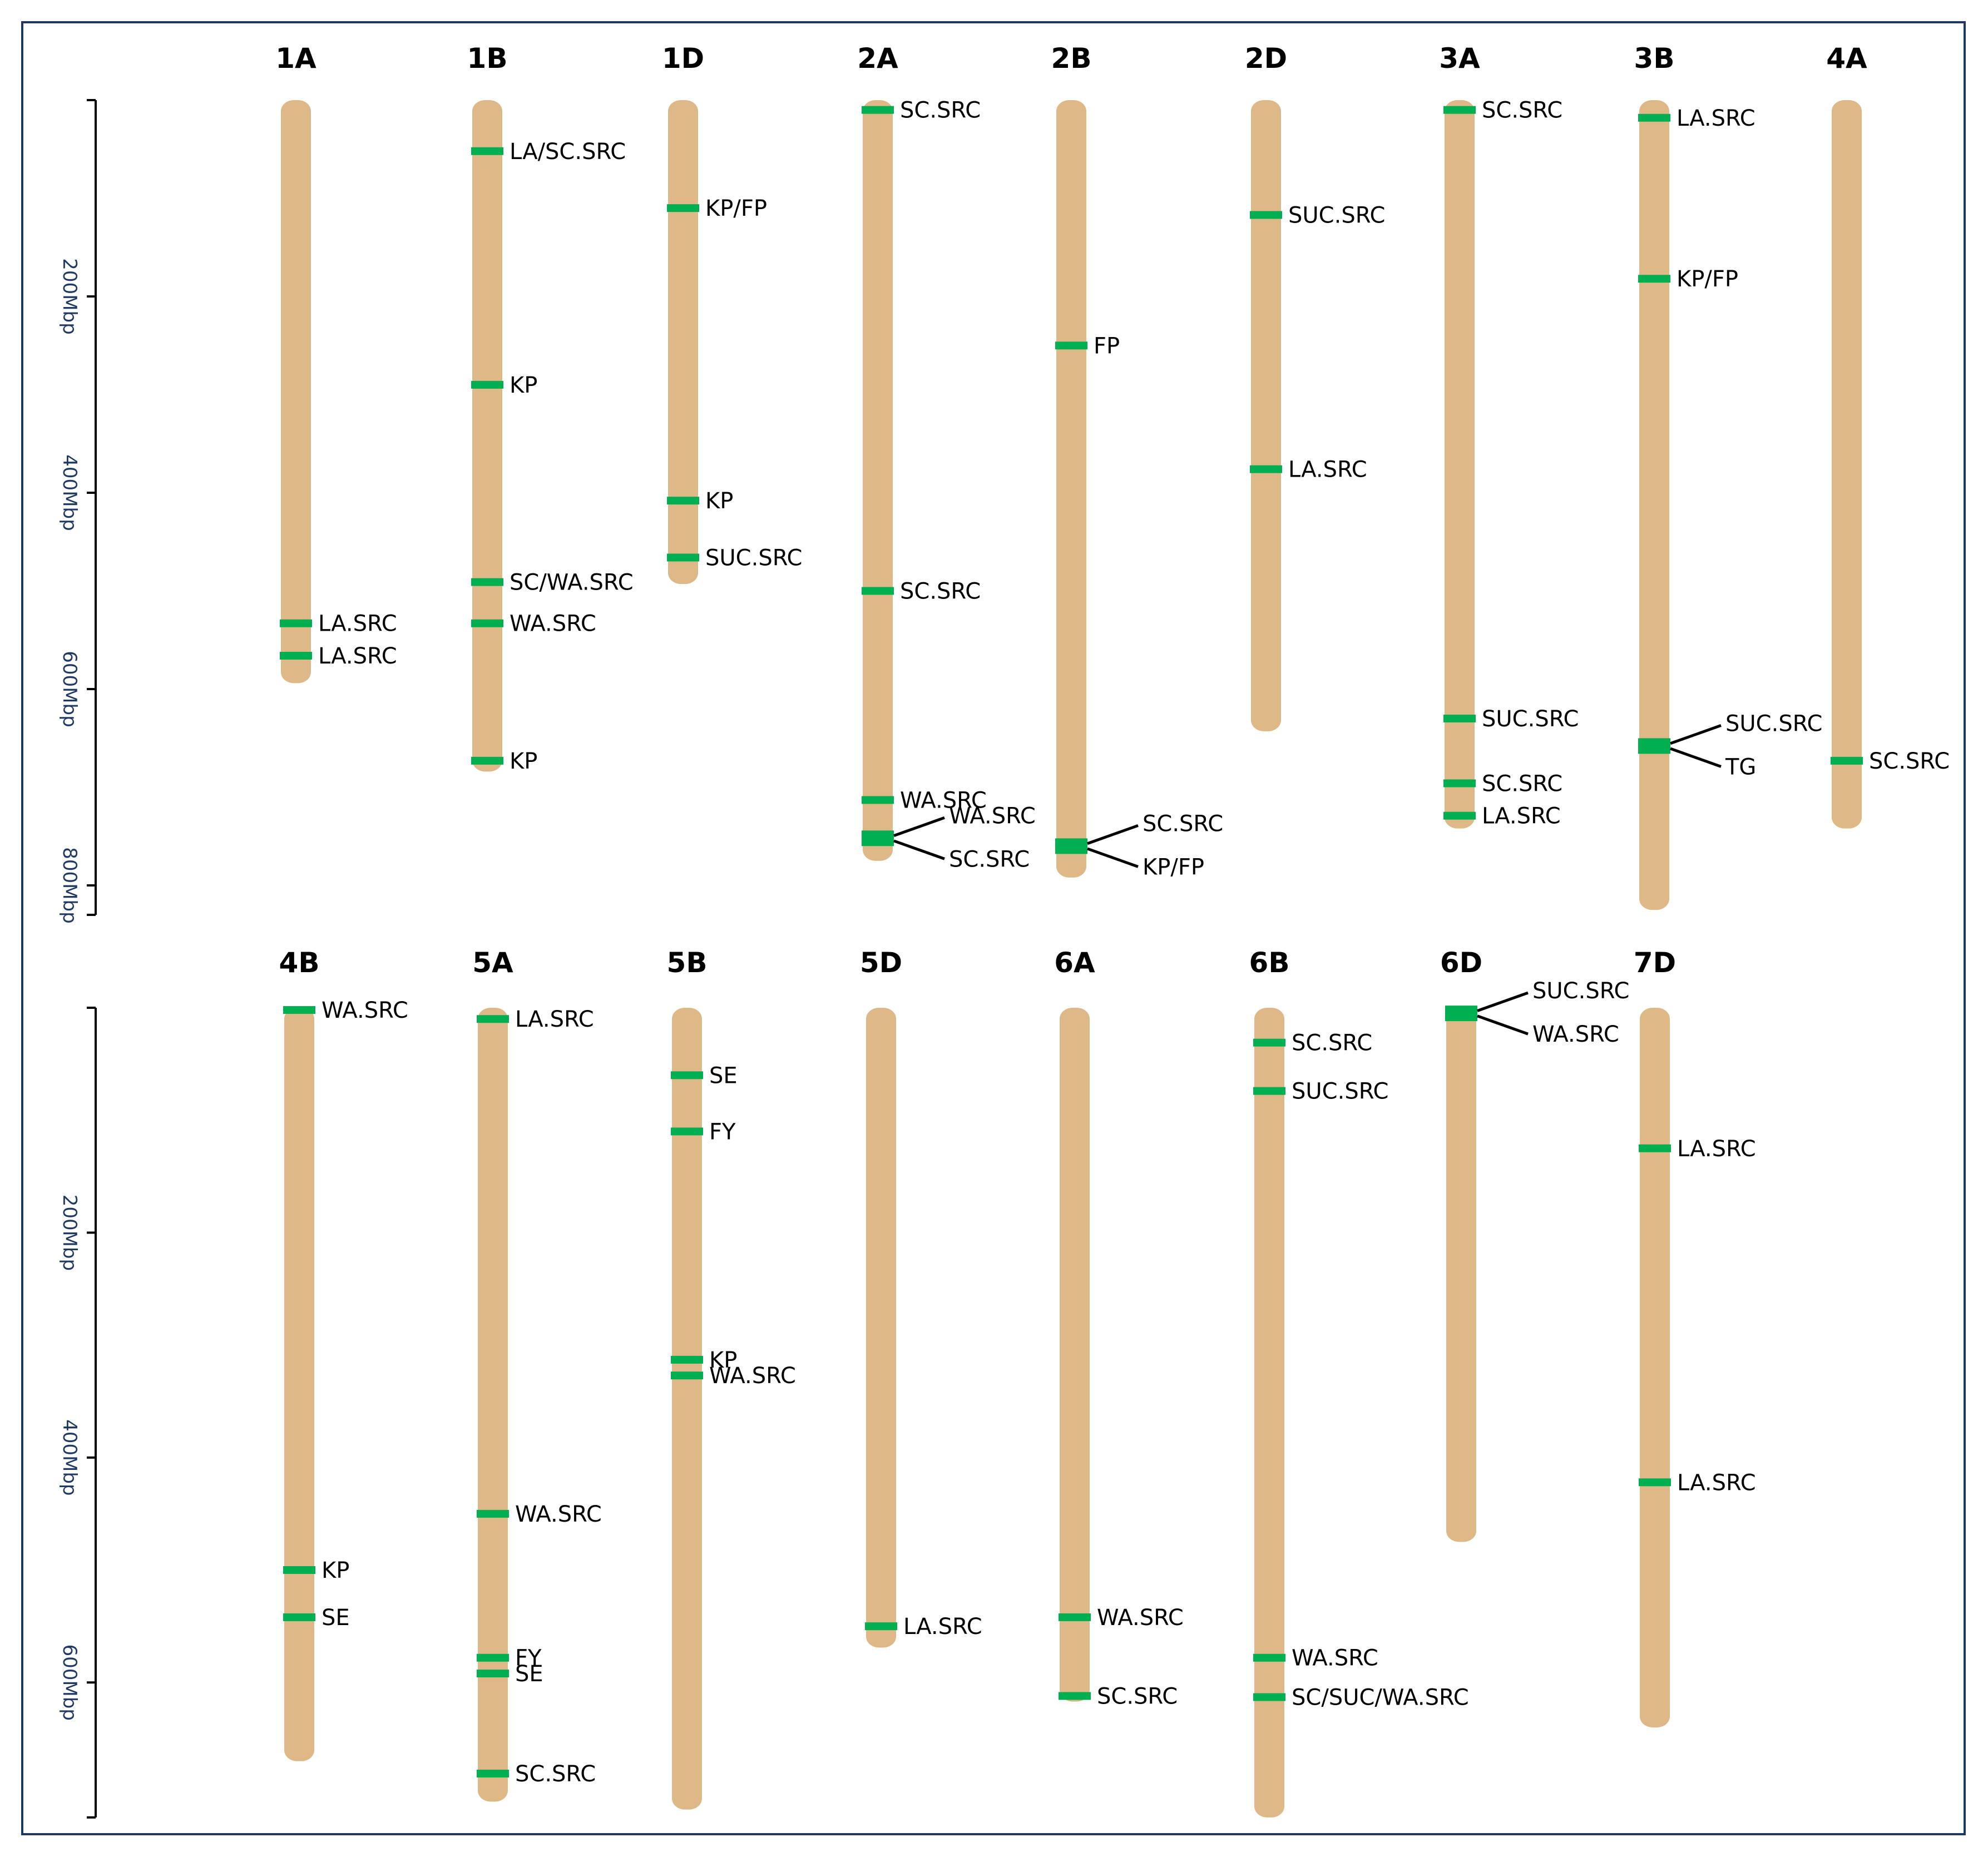 The height and width of the screenshot is (1857, 1988). I want to click on chromosome-name: 1B, so click(487, 58).